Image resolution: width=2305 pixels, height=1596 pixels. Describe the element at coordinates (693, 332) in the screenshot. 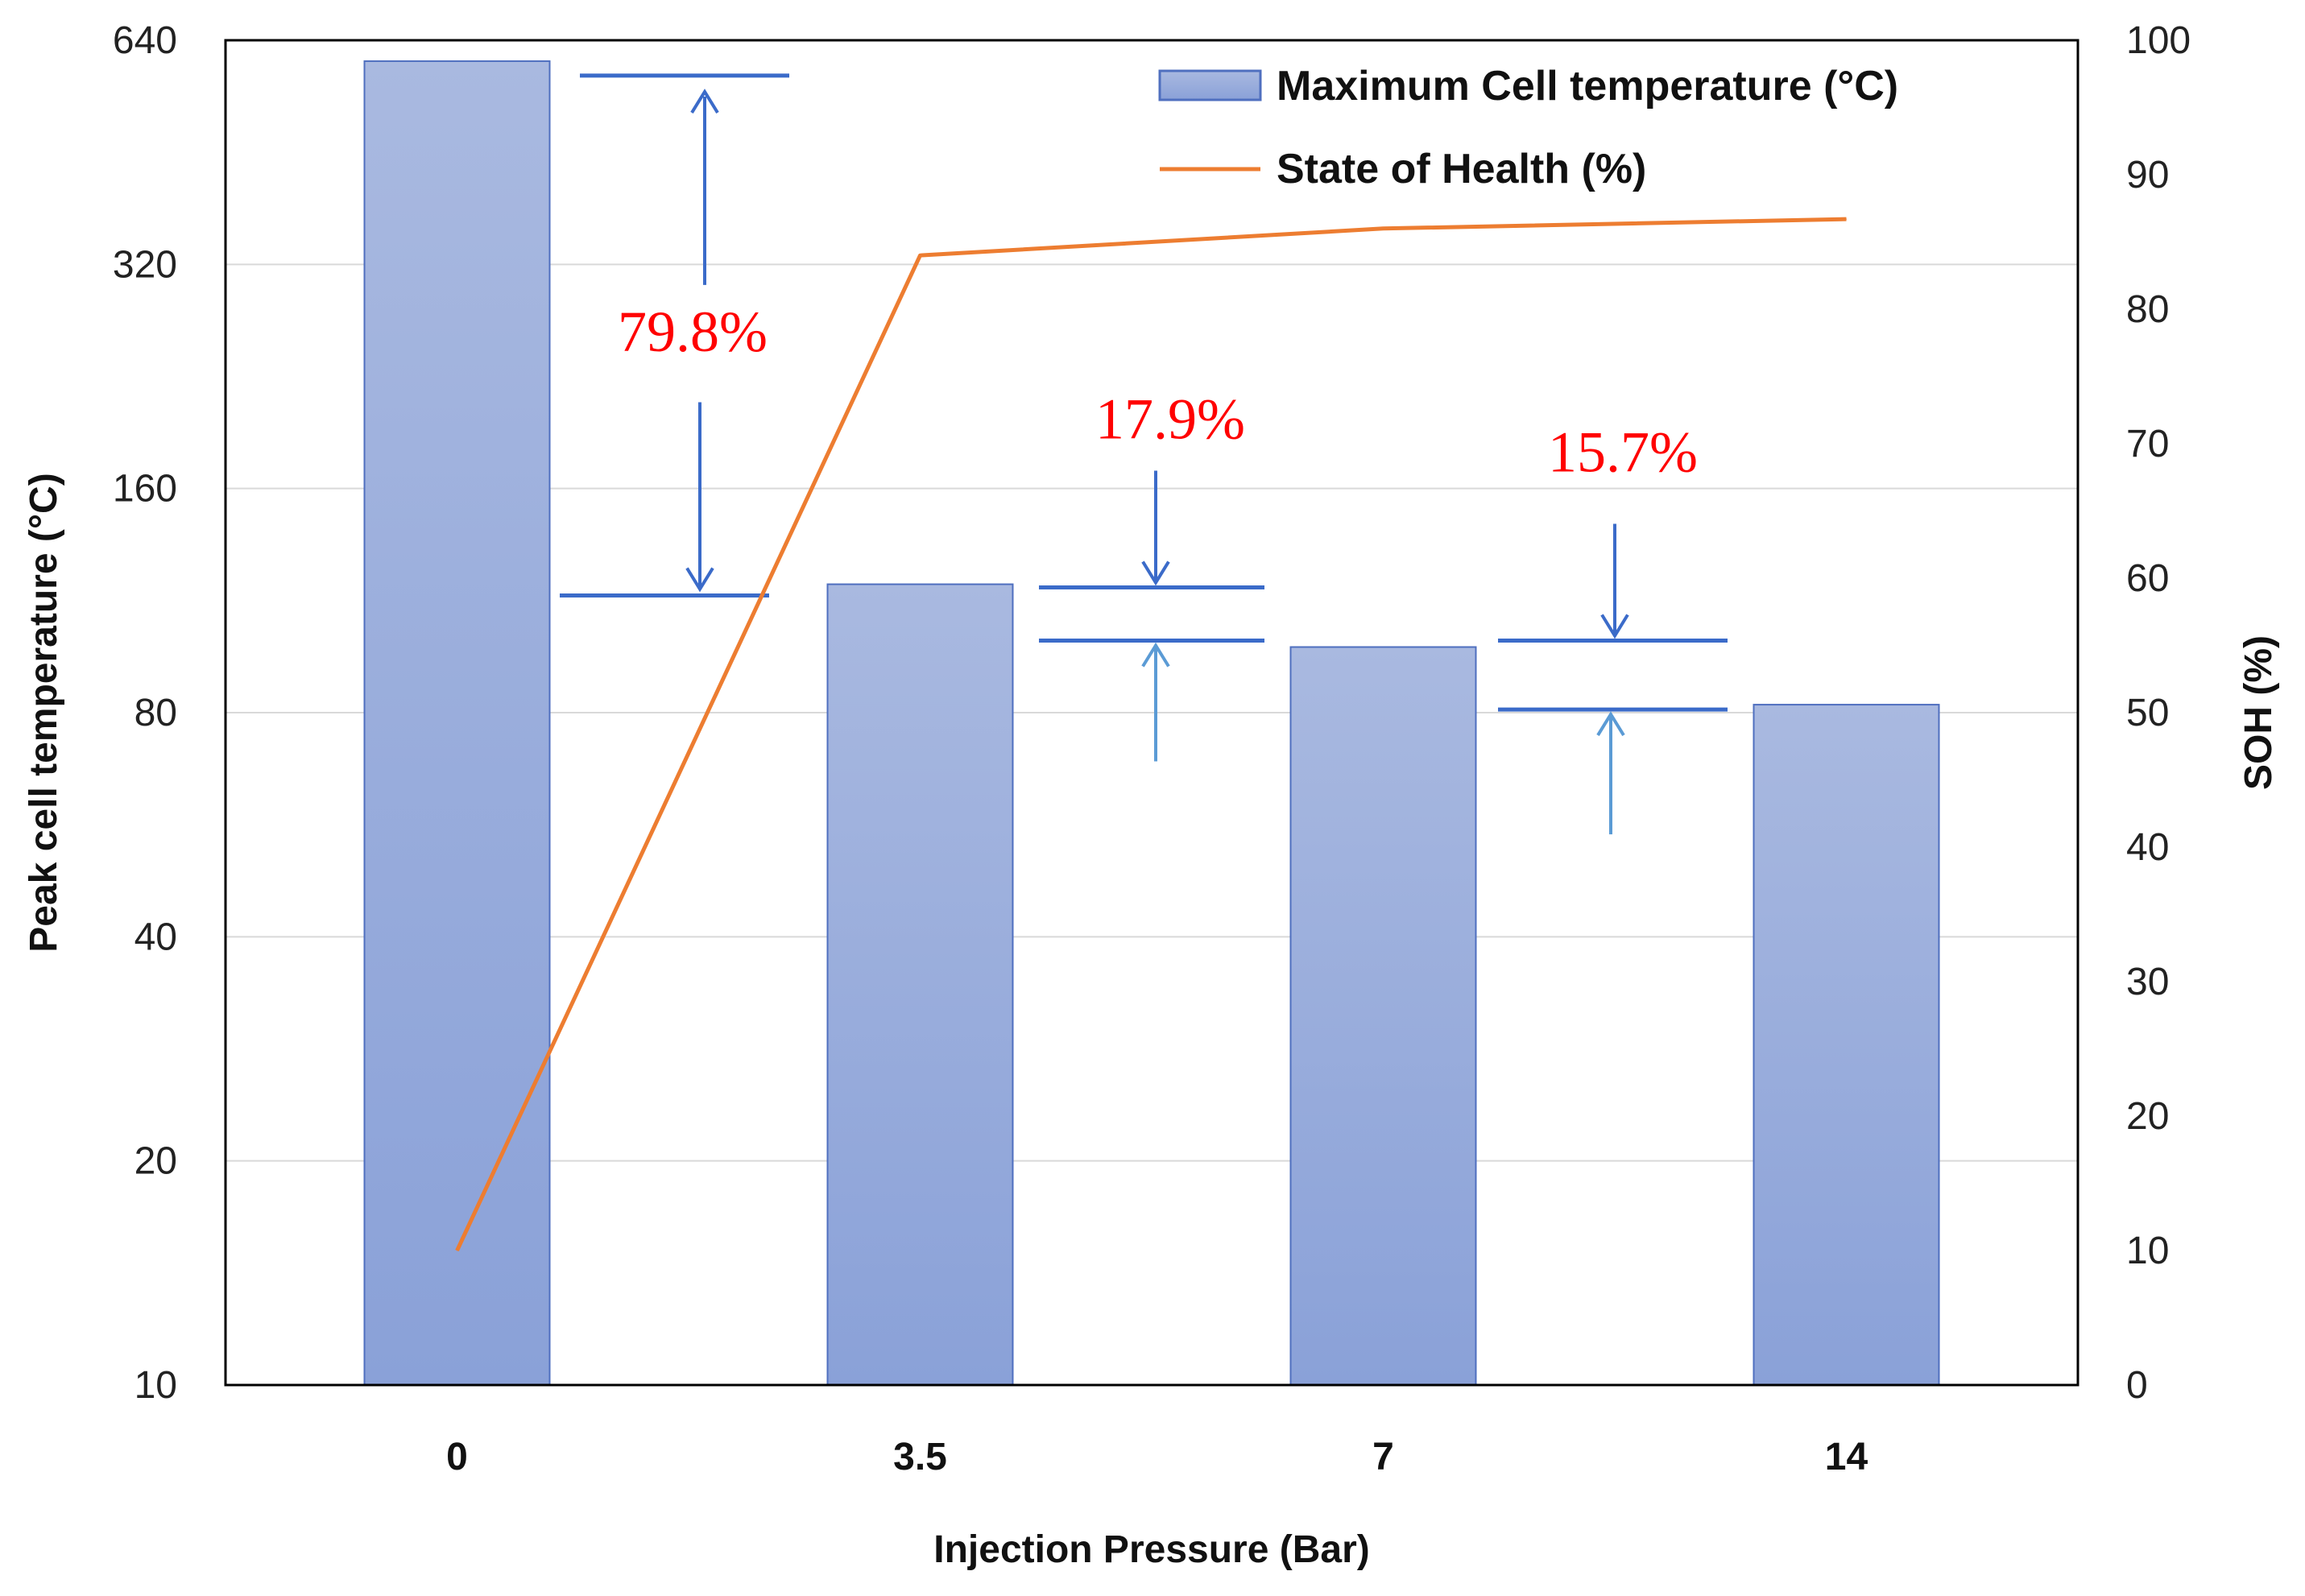

I see `reduction-label: 79.8%` at that location.